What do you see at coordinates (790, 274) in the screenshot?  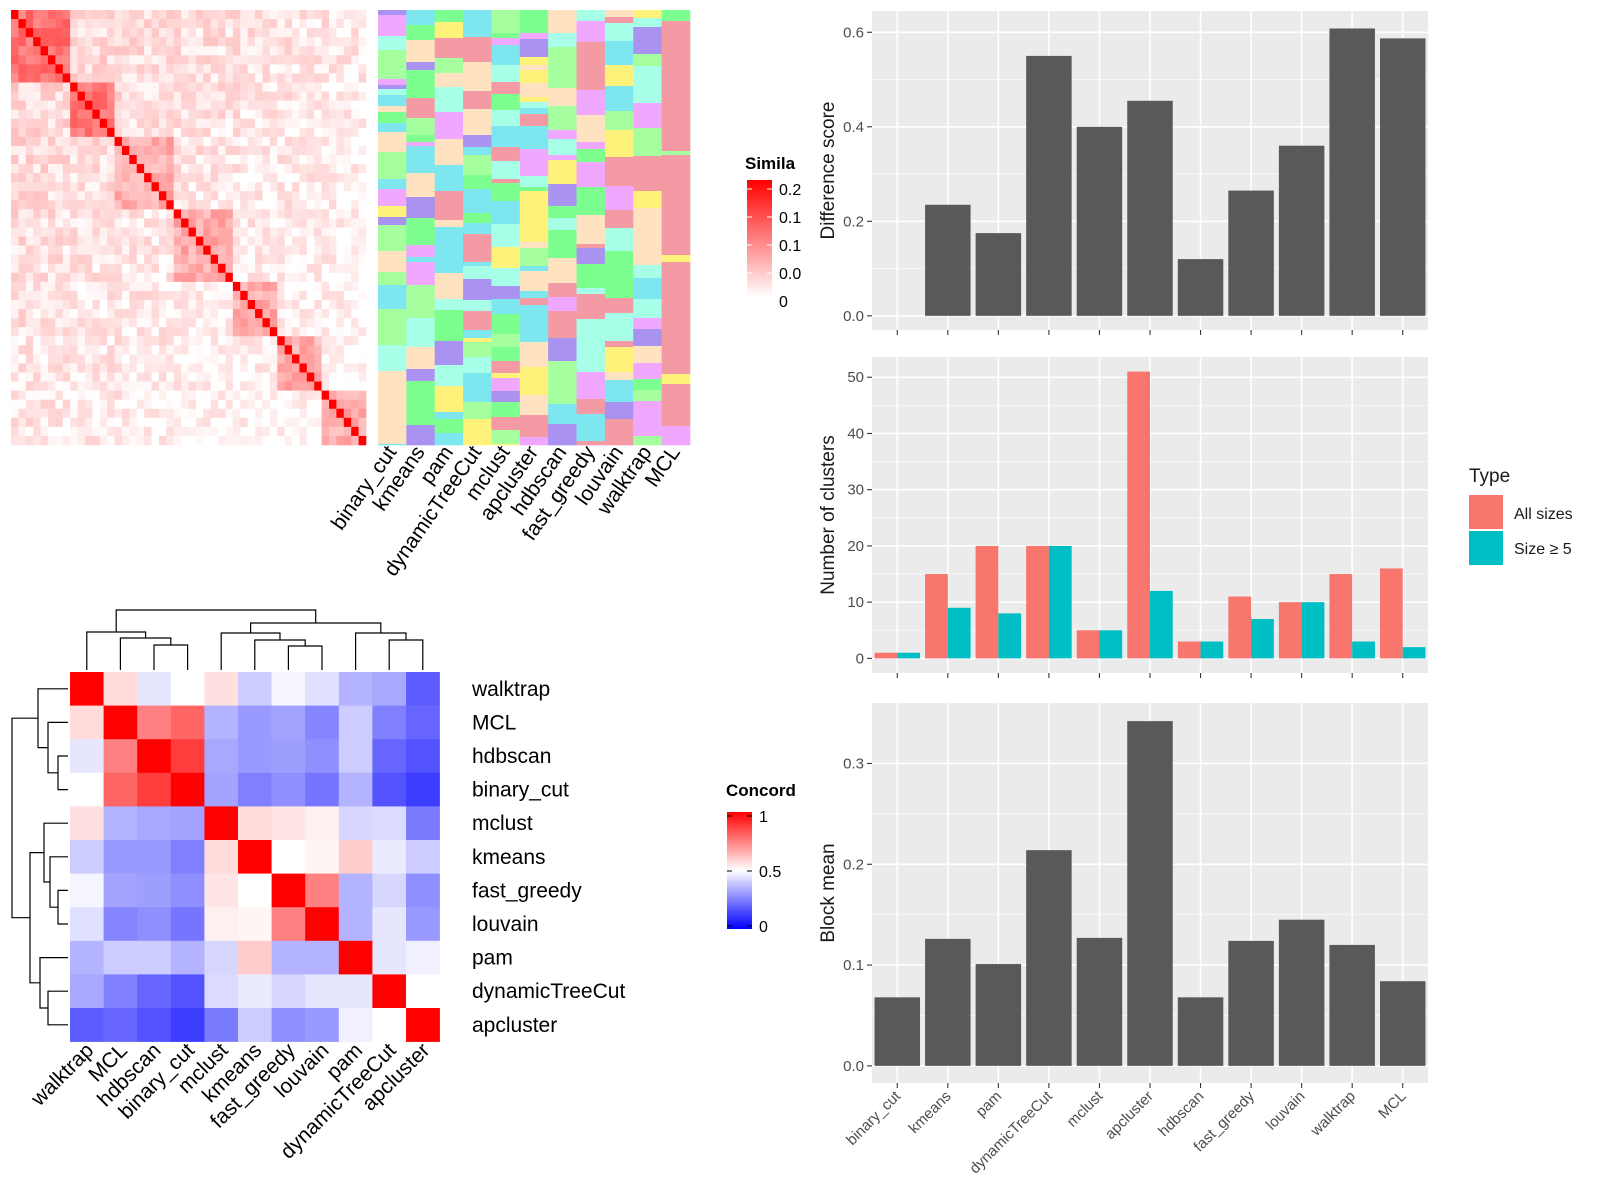 I see `similarity-legend-tick: 0.0` at bounding box center [790, 274].